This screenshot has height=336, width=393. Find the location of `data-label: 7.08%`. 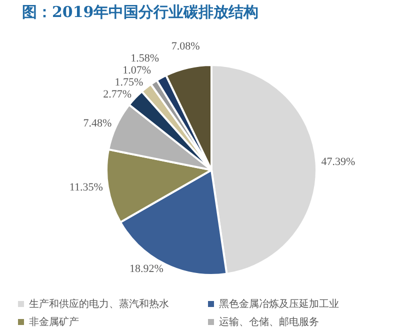

data-label: 7.08% is located at coordinates (185, 46).